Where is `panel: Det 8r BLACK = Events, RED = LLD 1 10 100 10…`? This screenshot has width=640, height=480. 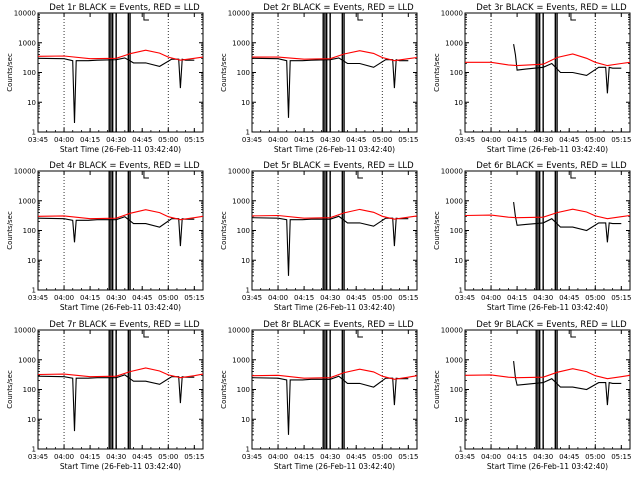 panel: Det 8r BLACK = Events, RED = LLD 1 10 100 10… is located at coordinates (319, 395).